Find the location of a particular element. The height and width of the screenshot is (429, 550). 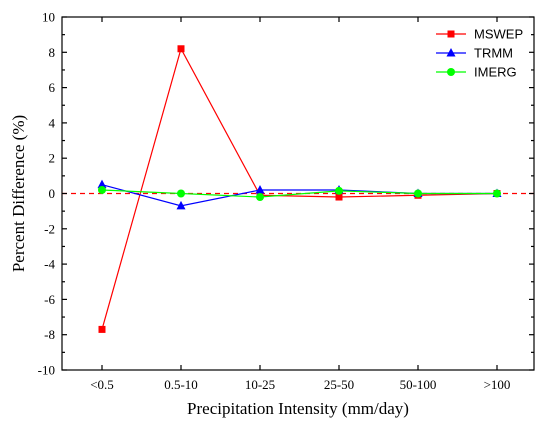

legend-marker-imerg is located at coordinates (451, 72).